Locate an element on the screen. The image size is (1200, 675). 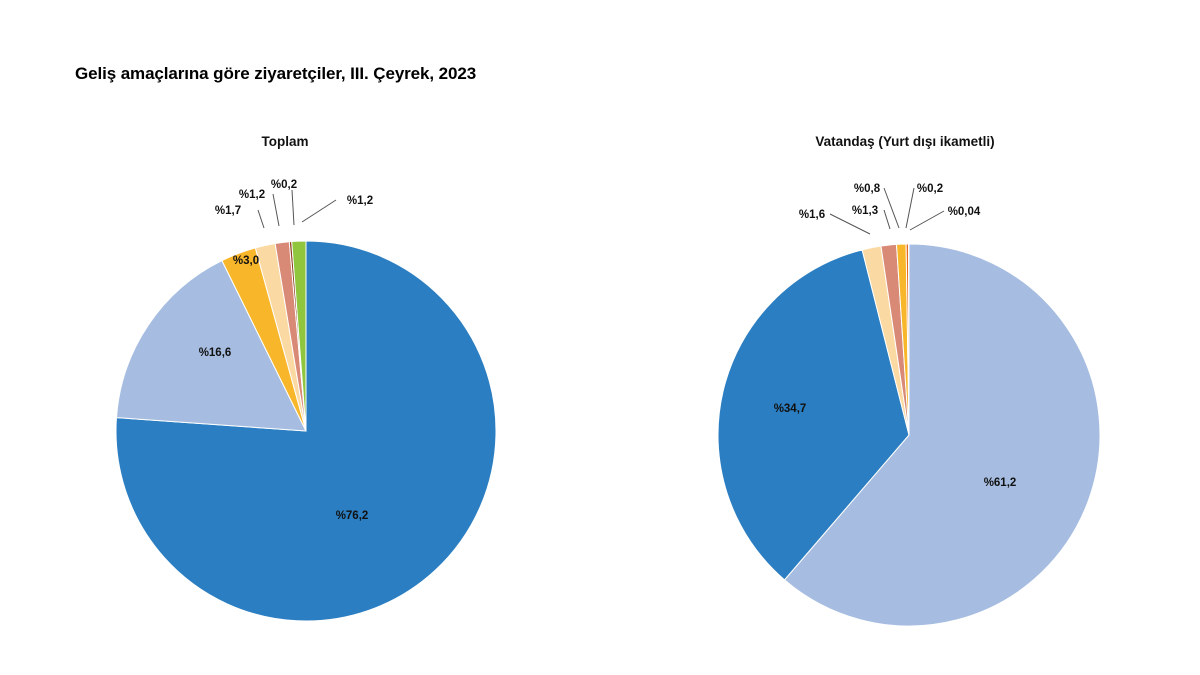
slice-label-0-0: %76,2 is located at coordinates (352, 516).